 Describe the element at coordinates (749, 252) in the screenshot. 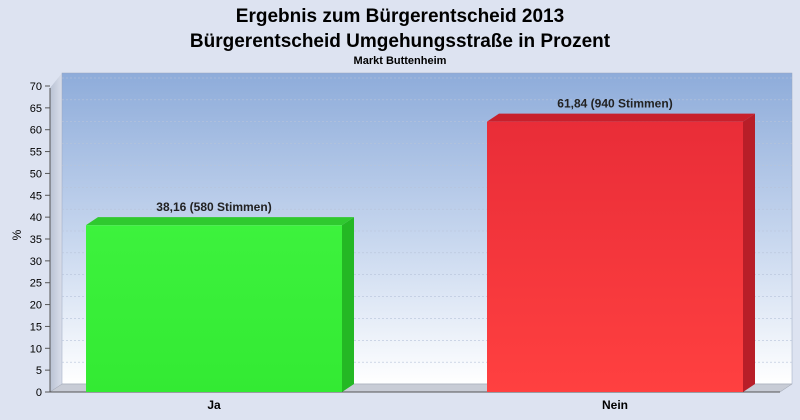

I see `bar-side-nein` at that location.